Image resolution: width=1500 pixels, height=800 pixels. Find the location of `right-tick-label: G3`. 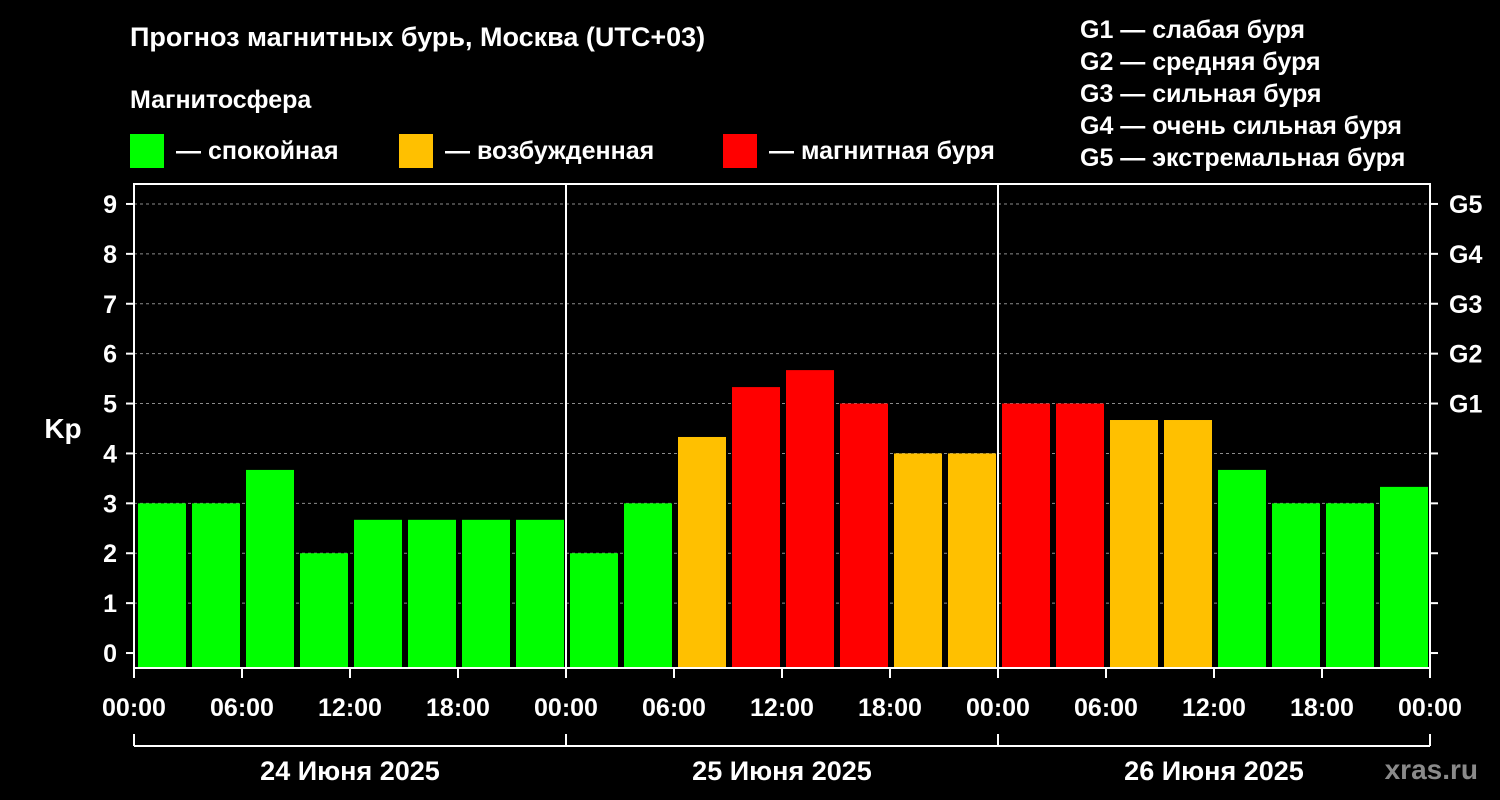

right-tick-label: G3 is located at coordinates (1465, 305).